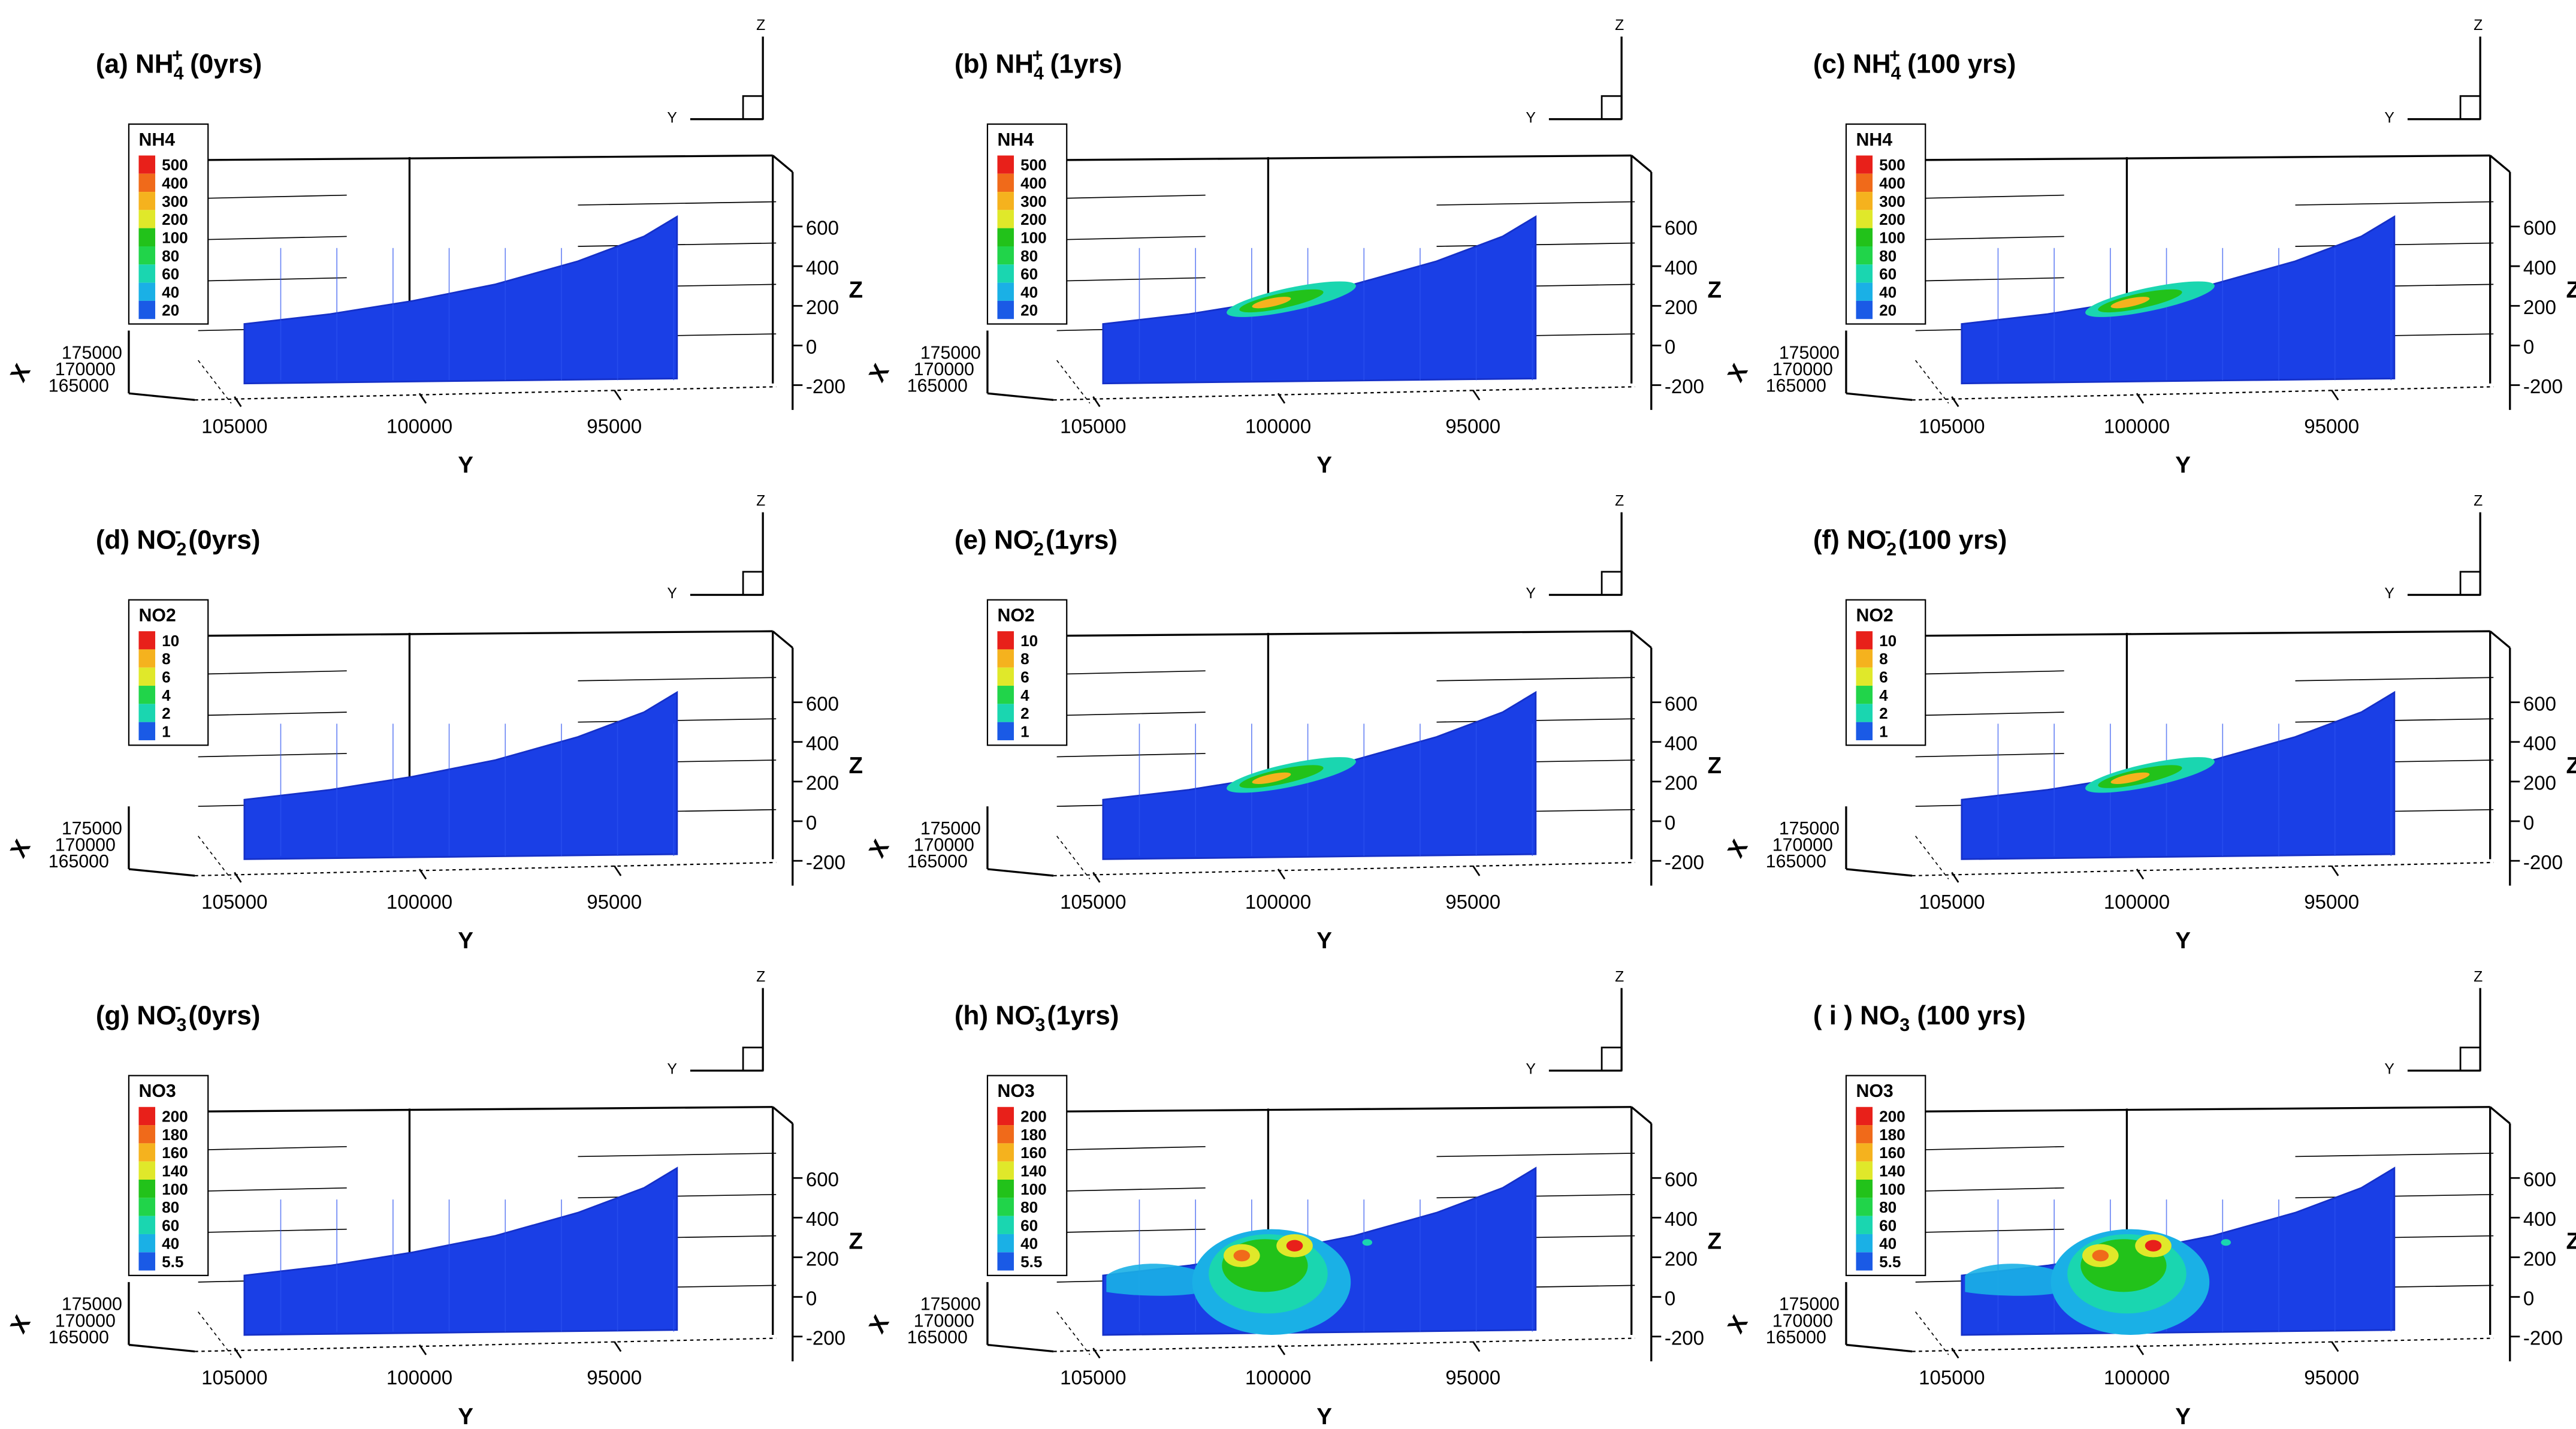 The height and width of the screenshot is (1429, 2576). Describe the element at coordinates (1473, 1378) in the screenshot. I see `y-tick-label: 95000` at that location.